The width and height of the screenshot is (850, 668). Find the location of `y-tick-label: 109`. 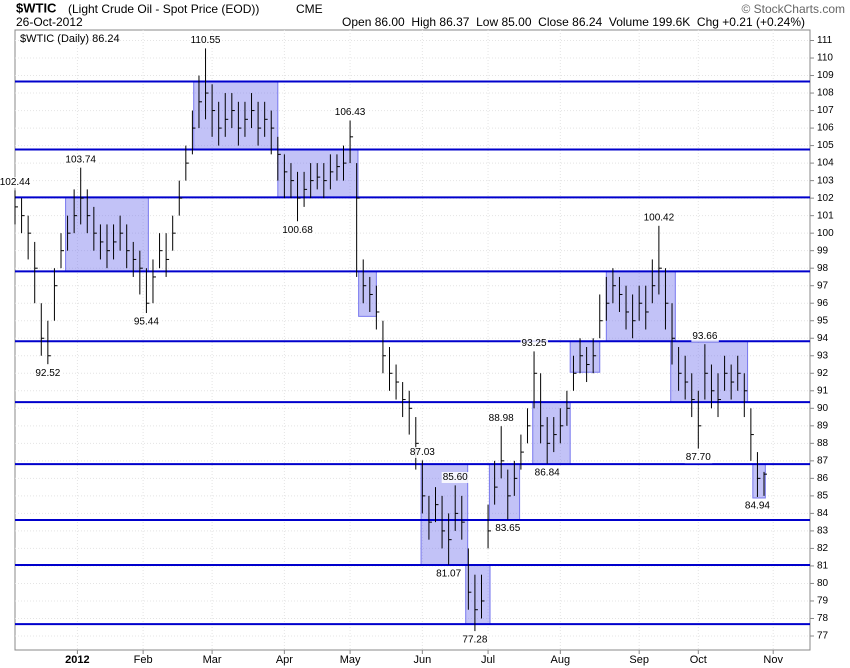

y-tick-label: 109 is located at coordinates (825, 75).